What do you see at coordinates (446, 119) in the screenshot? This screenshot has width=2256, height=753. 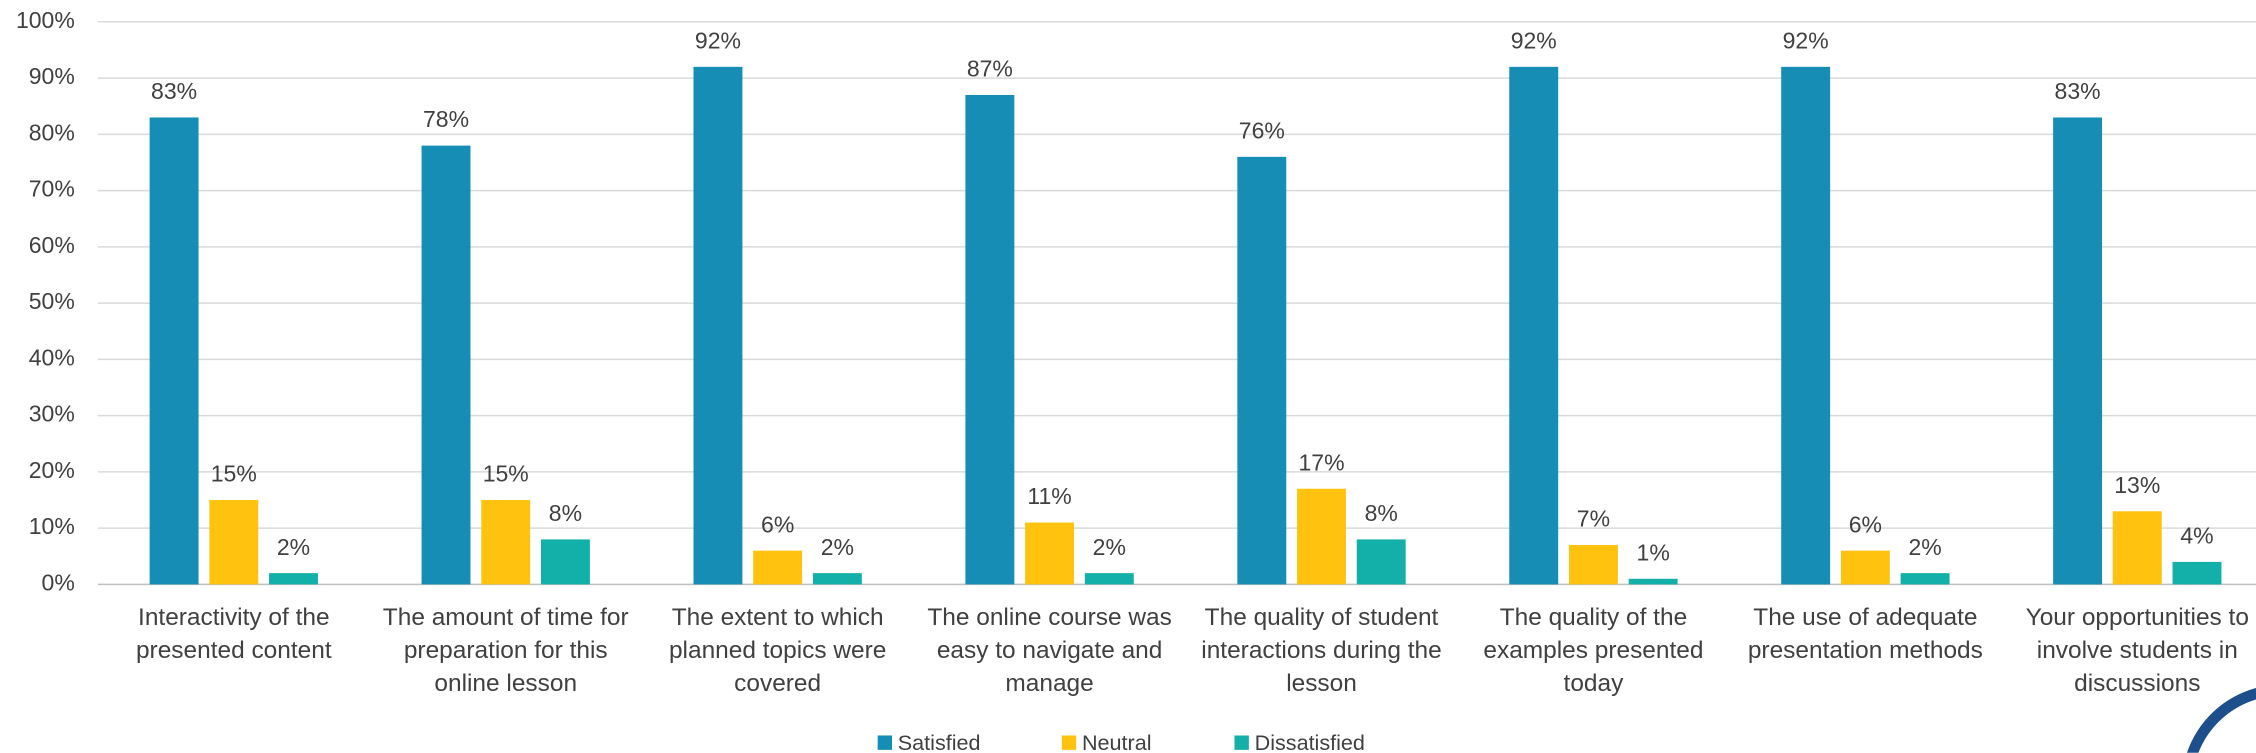 I see `data-label: 78%` at bounding box center [446, 119].